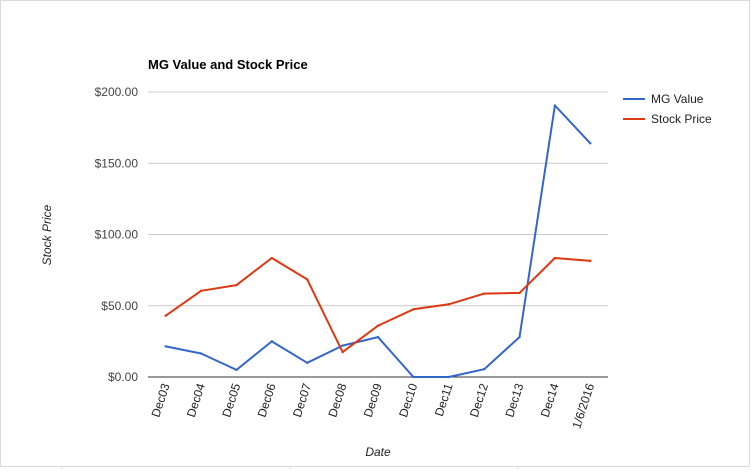 The image size is (752, 473). Describe the element at coordinates (408, 400) in the screenshot. I see `x-tick-label: Dec10` at that location.